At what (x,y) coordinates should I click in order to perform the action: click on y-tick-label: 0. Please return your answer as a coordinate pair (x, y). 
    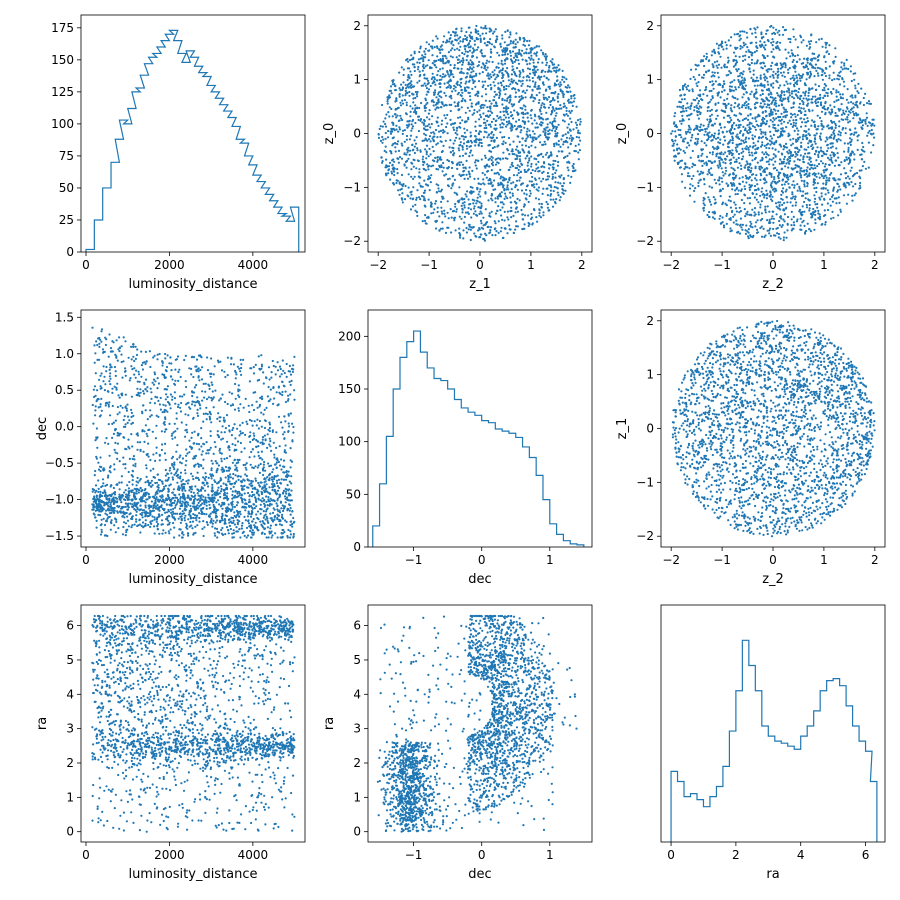
    Looking at the image, I should click on (70, 252).